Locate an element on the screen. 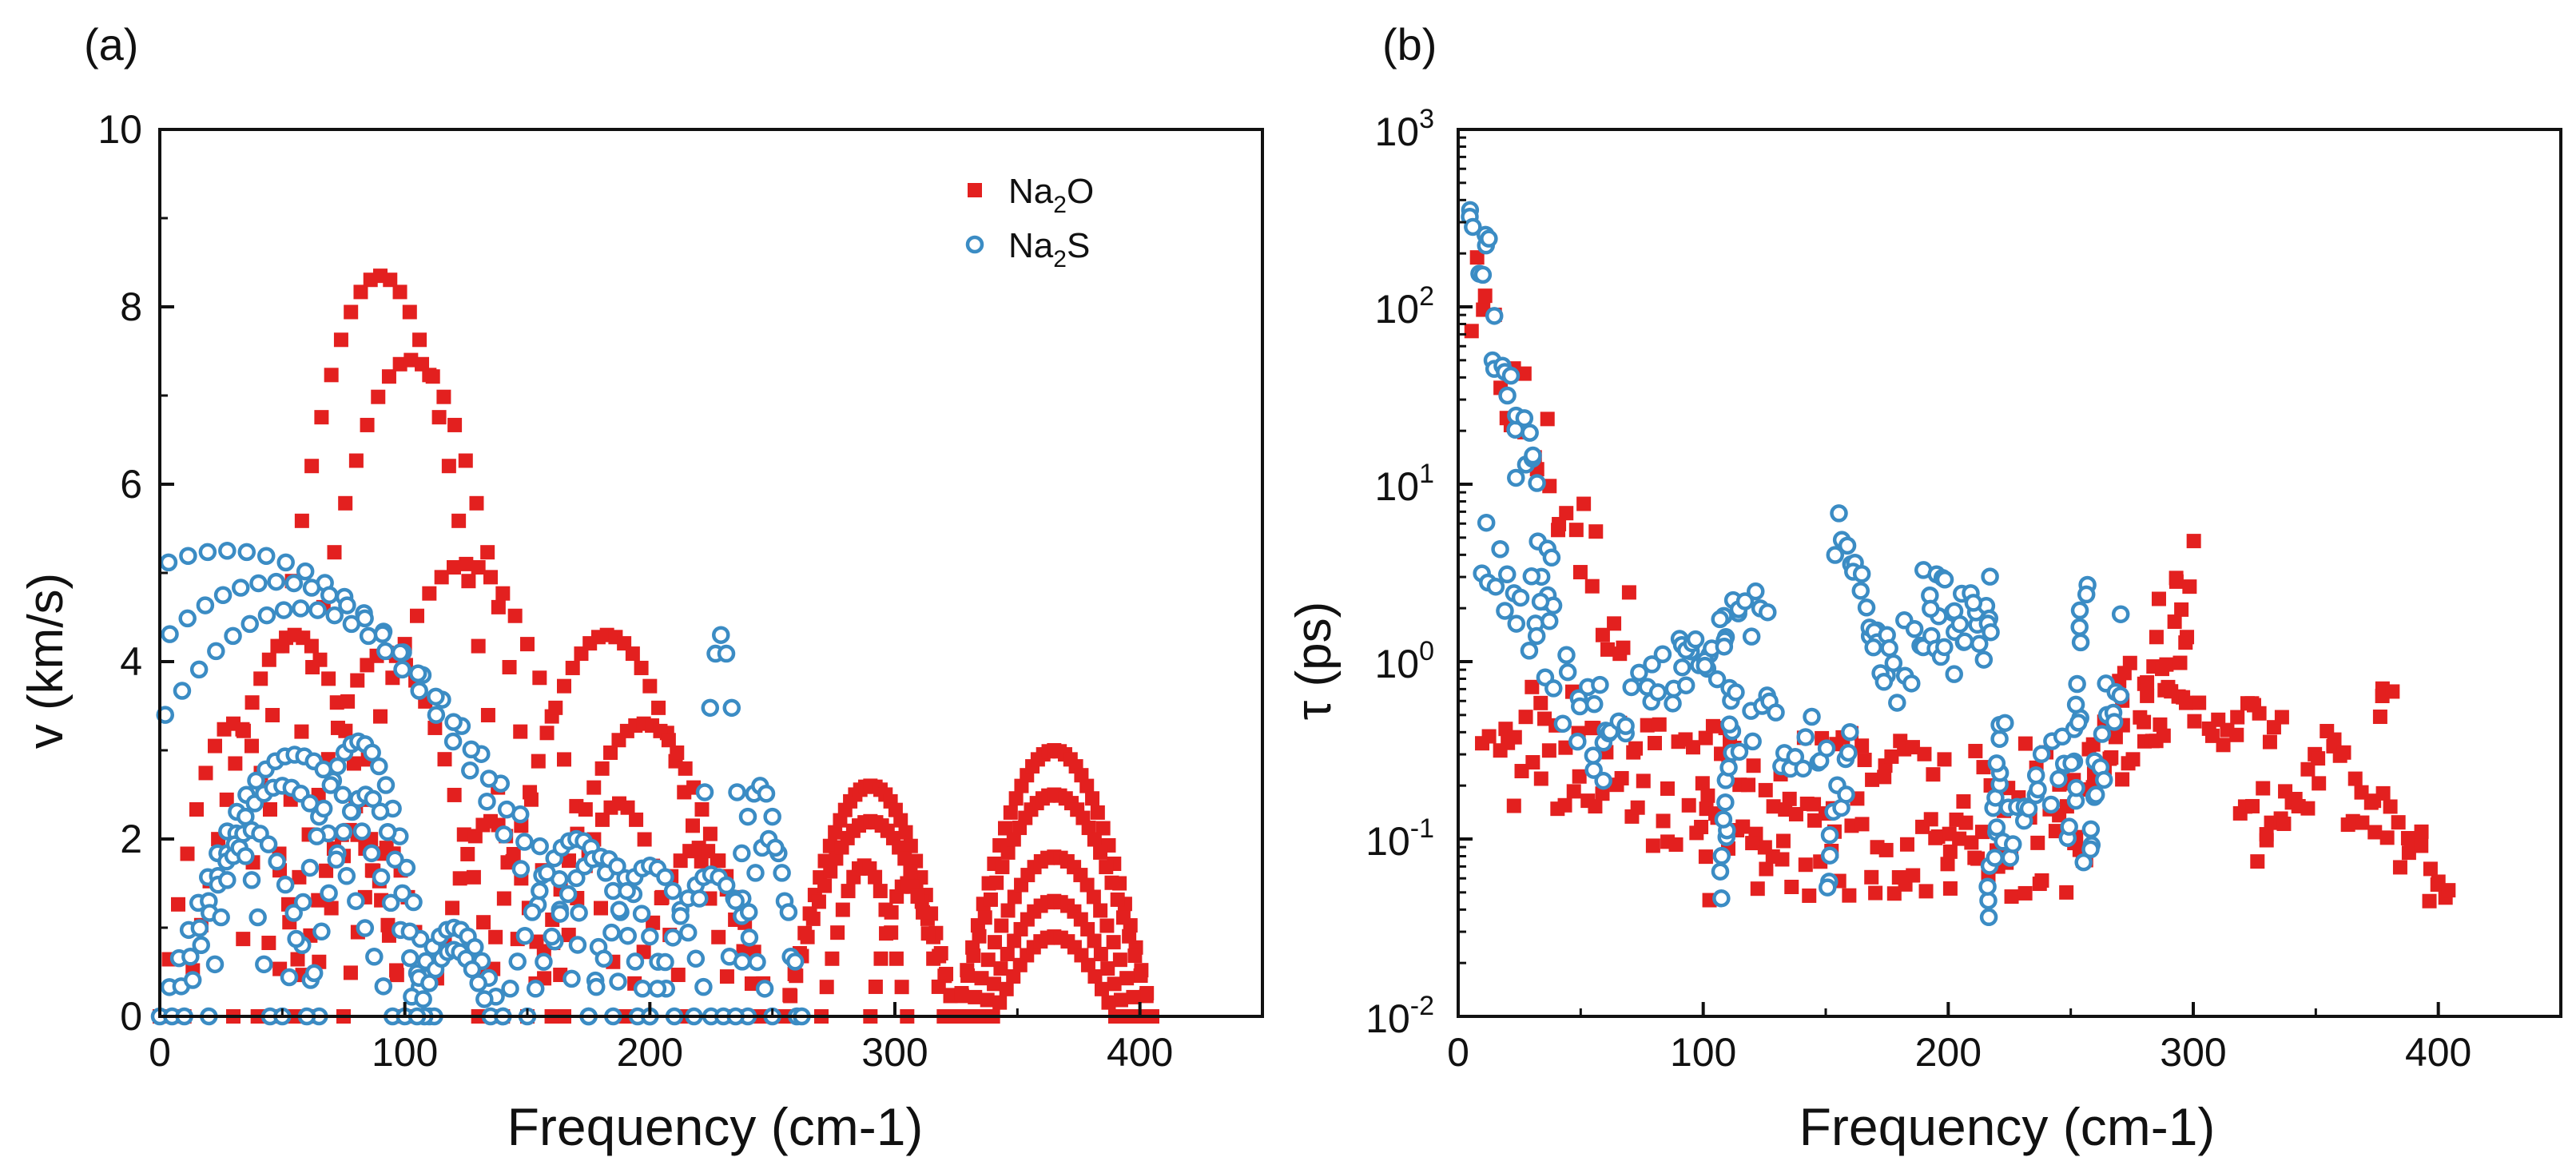 Image resolution: width=2576 pixels, height=1169 pixels. x-tick-label: 100 is located at coordinates (405, 1052).